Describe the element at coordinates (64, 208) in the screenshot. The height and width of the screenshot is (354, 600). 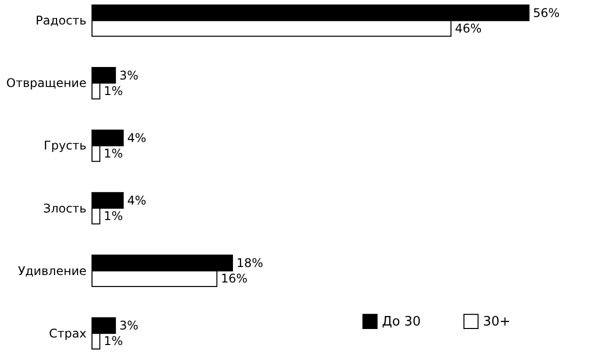
I see `y-tick-label: Злость` at that location.